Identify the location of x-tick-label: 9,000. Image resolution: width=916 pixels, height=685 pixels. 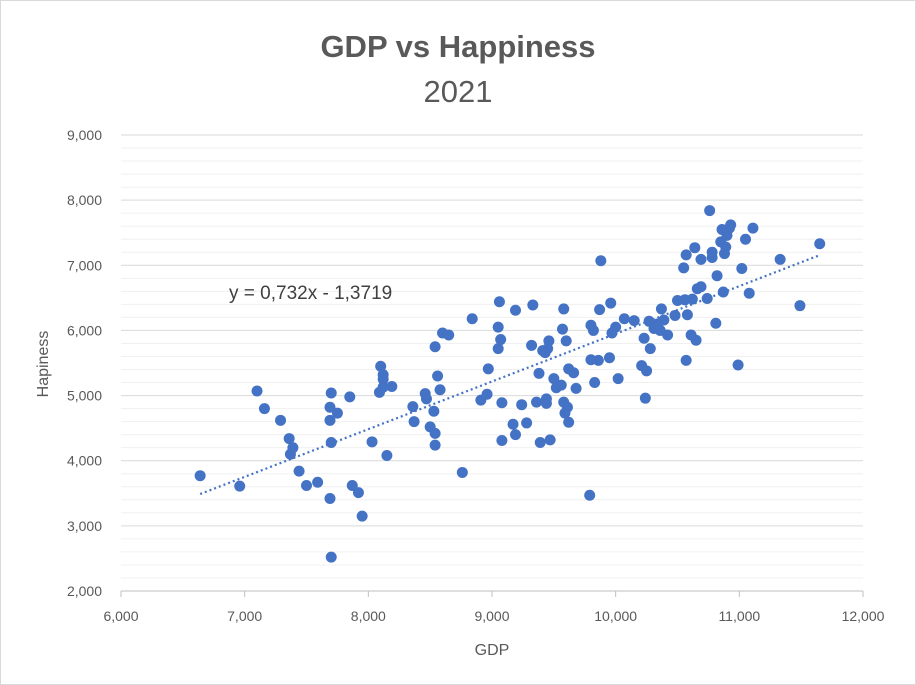
(491, 616).